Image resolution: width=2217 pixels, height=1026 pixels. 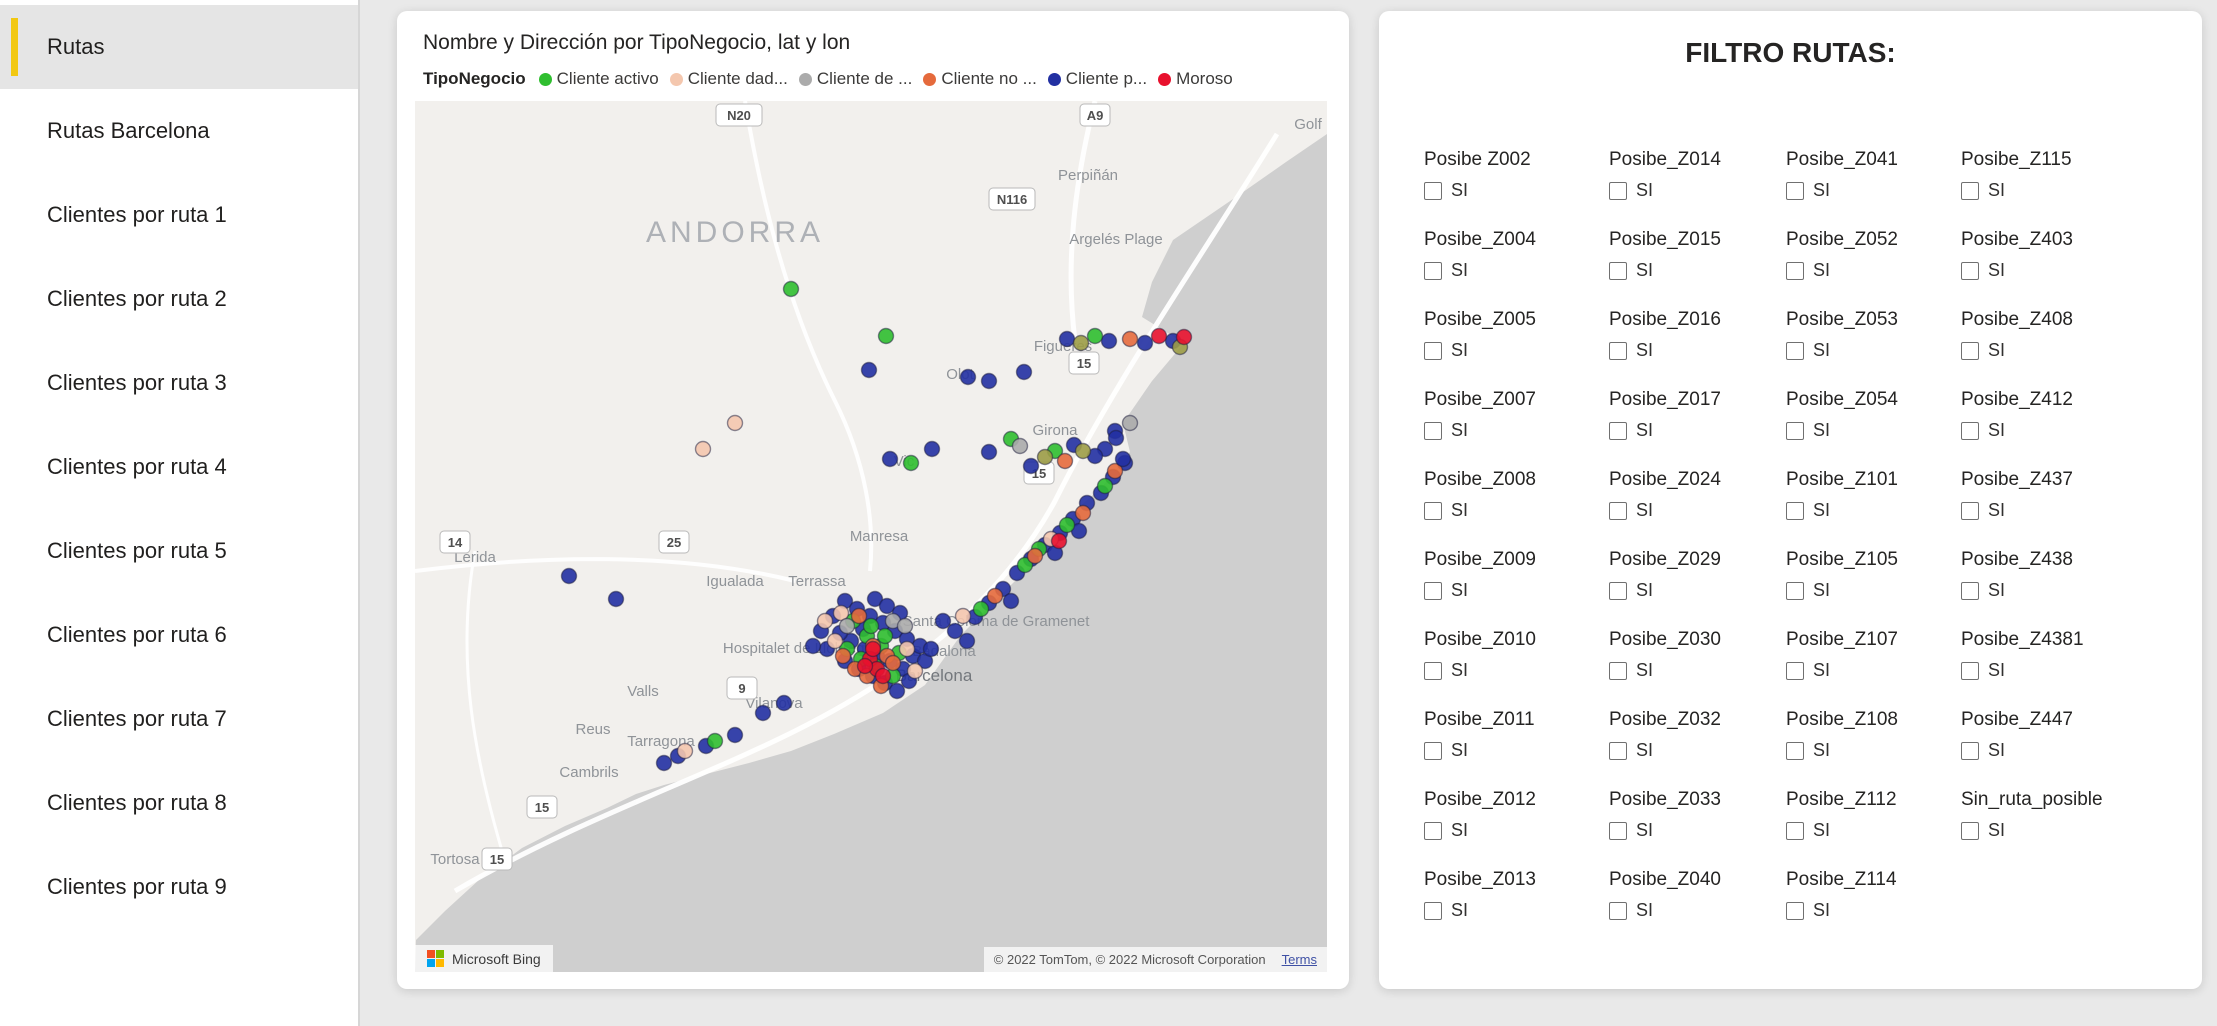 What do you see at coordinates (179, 299) in the screenshot?
I see `sidebar-item-clientes-por-ruta-2: Clientes por ruta 2` at bounding box center [179, 299].